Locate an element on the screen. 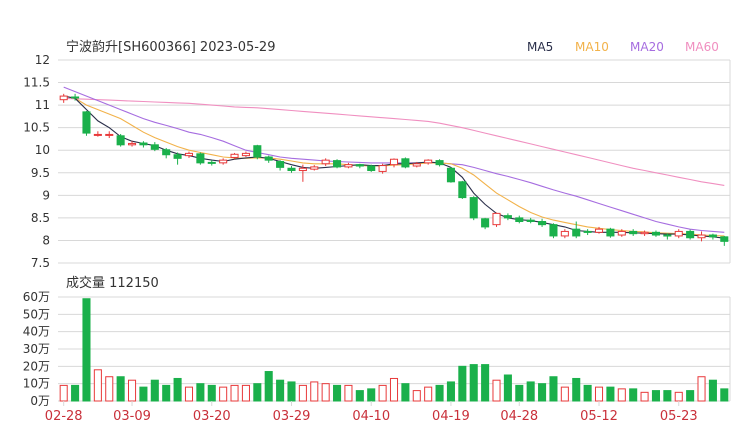 Image resolution: width=740 pixels, height=440 pixels. date-tick-label: 03-29 is located at coordinates (292, 416).